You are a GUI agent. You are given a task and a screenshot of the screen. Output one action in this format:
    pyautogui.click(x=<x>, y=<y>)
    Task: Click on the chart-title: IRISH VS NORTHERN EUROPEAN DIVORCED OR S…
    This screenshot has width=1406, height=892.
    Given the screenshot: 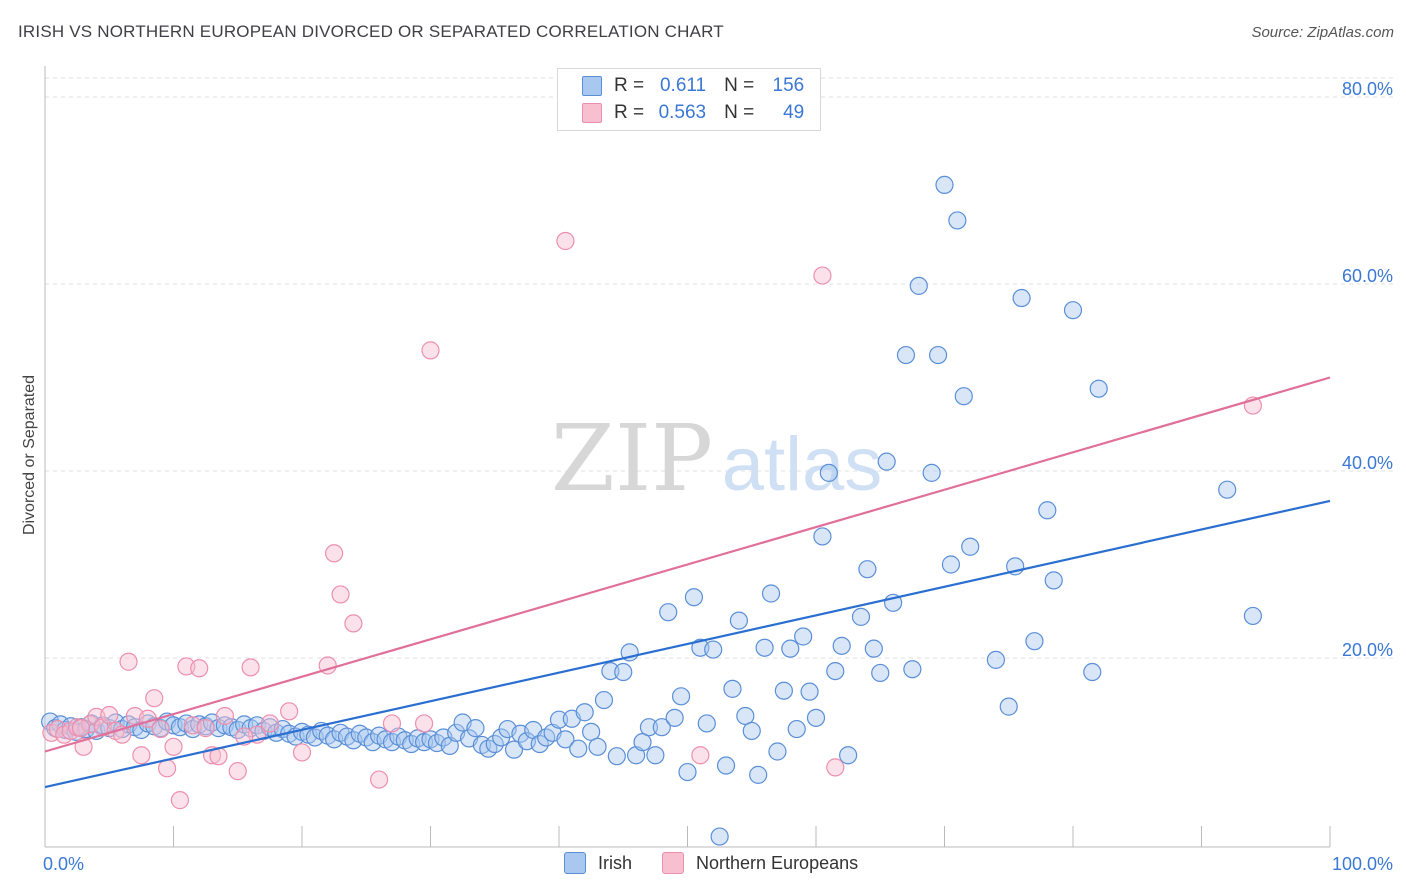 What is the action you would take?
    pyautogui.click(x=371, y=31)
    